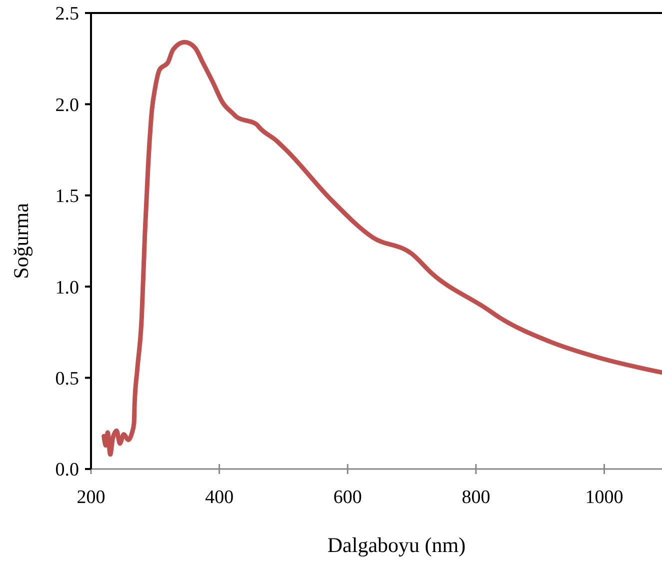 This screenshot has width=662, height=565. Describe the element at coordinates (67, 287) in the screenshot. I see `y-tick-label: 1.0` at that location.